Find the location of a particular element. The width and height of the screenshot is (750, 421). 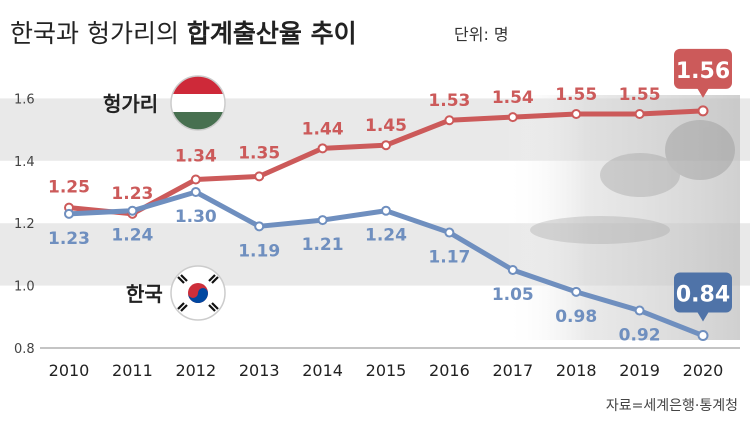

data-label-korea-2016: 1.17 is located at coordinates (449, 258).